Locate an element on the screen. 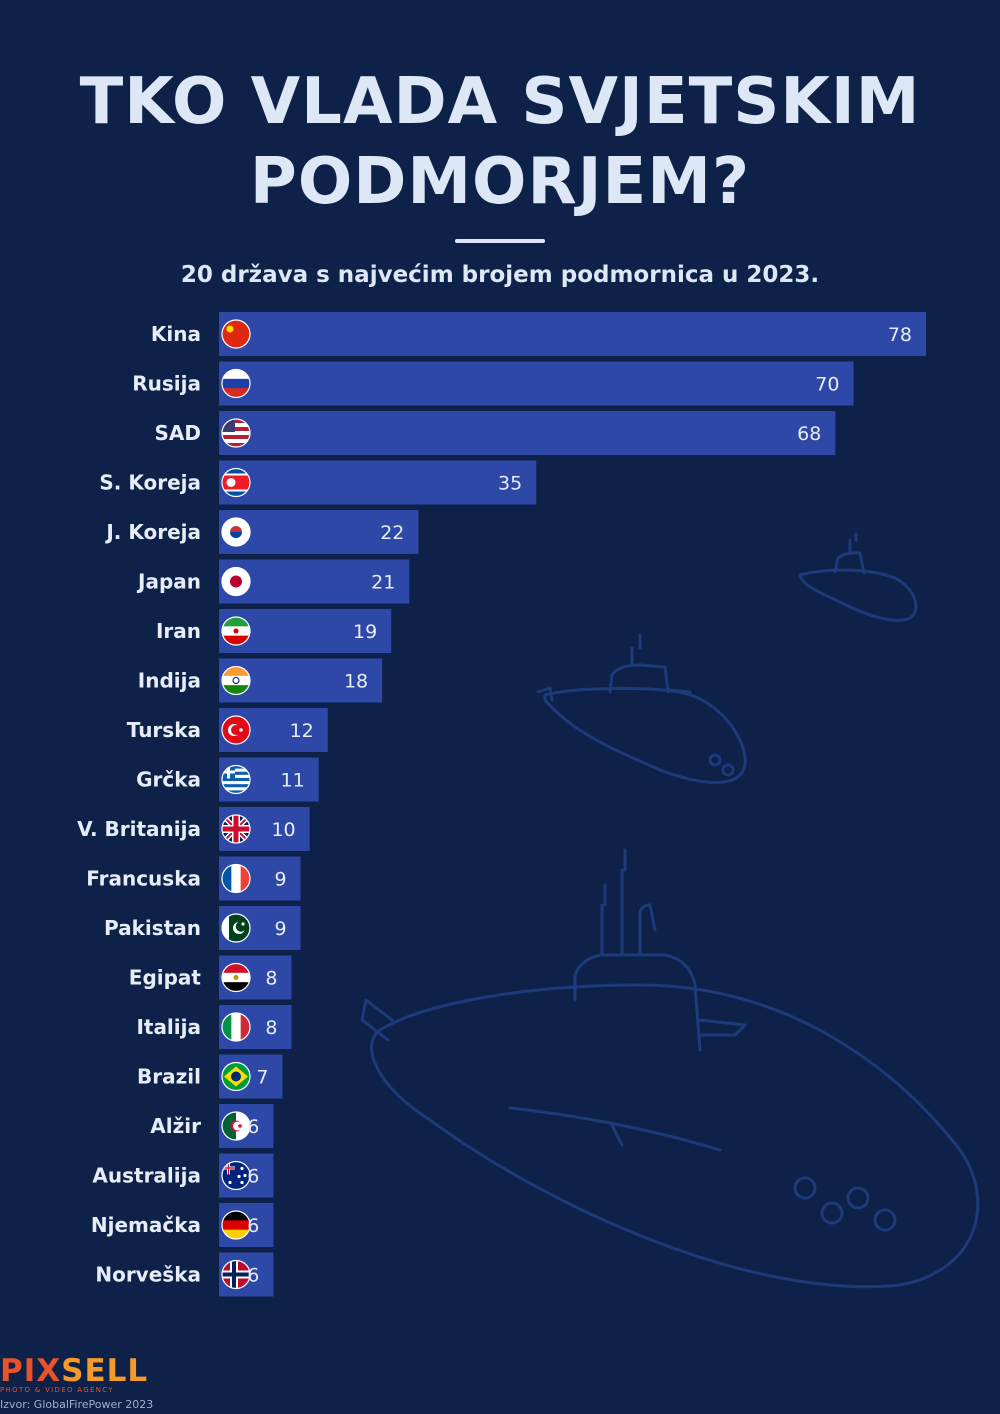 The image size is (1000, 1414). logo-tagline: PHOTO & VIDEO AGENCY is located at coordinates (57, 1390).